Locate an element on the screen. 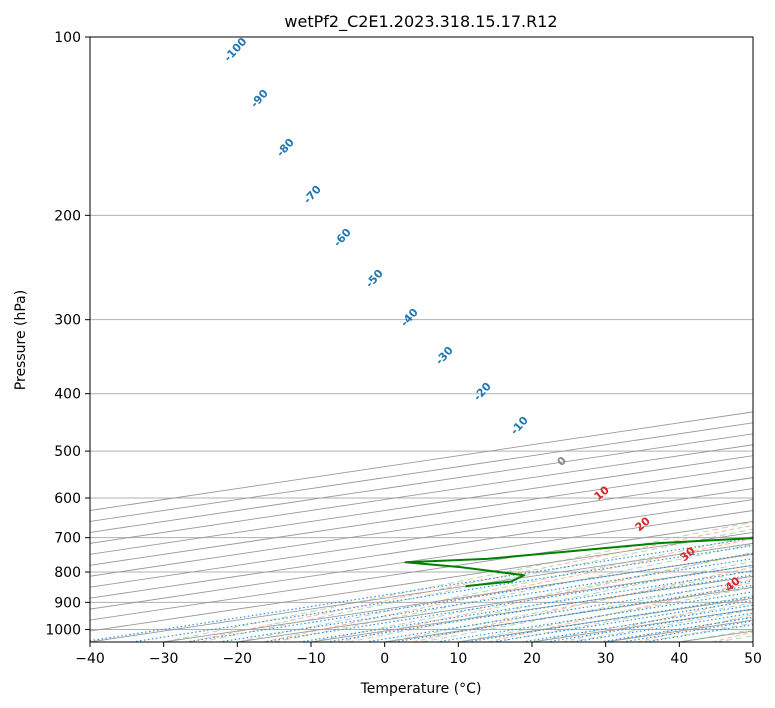  x-tick-label: −20 is located at coordinates (238, 659).